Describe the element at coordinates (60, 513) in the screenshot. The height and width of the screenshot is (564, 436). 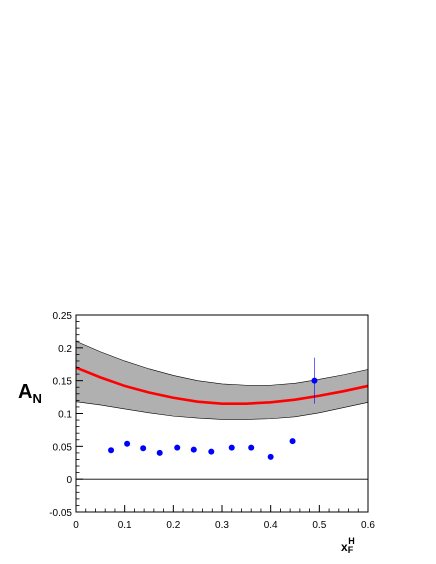
I see `y-tick-label: -0.05` at that location.